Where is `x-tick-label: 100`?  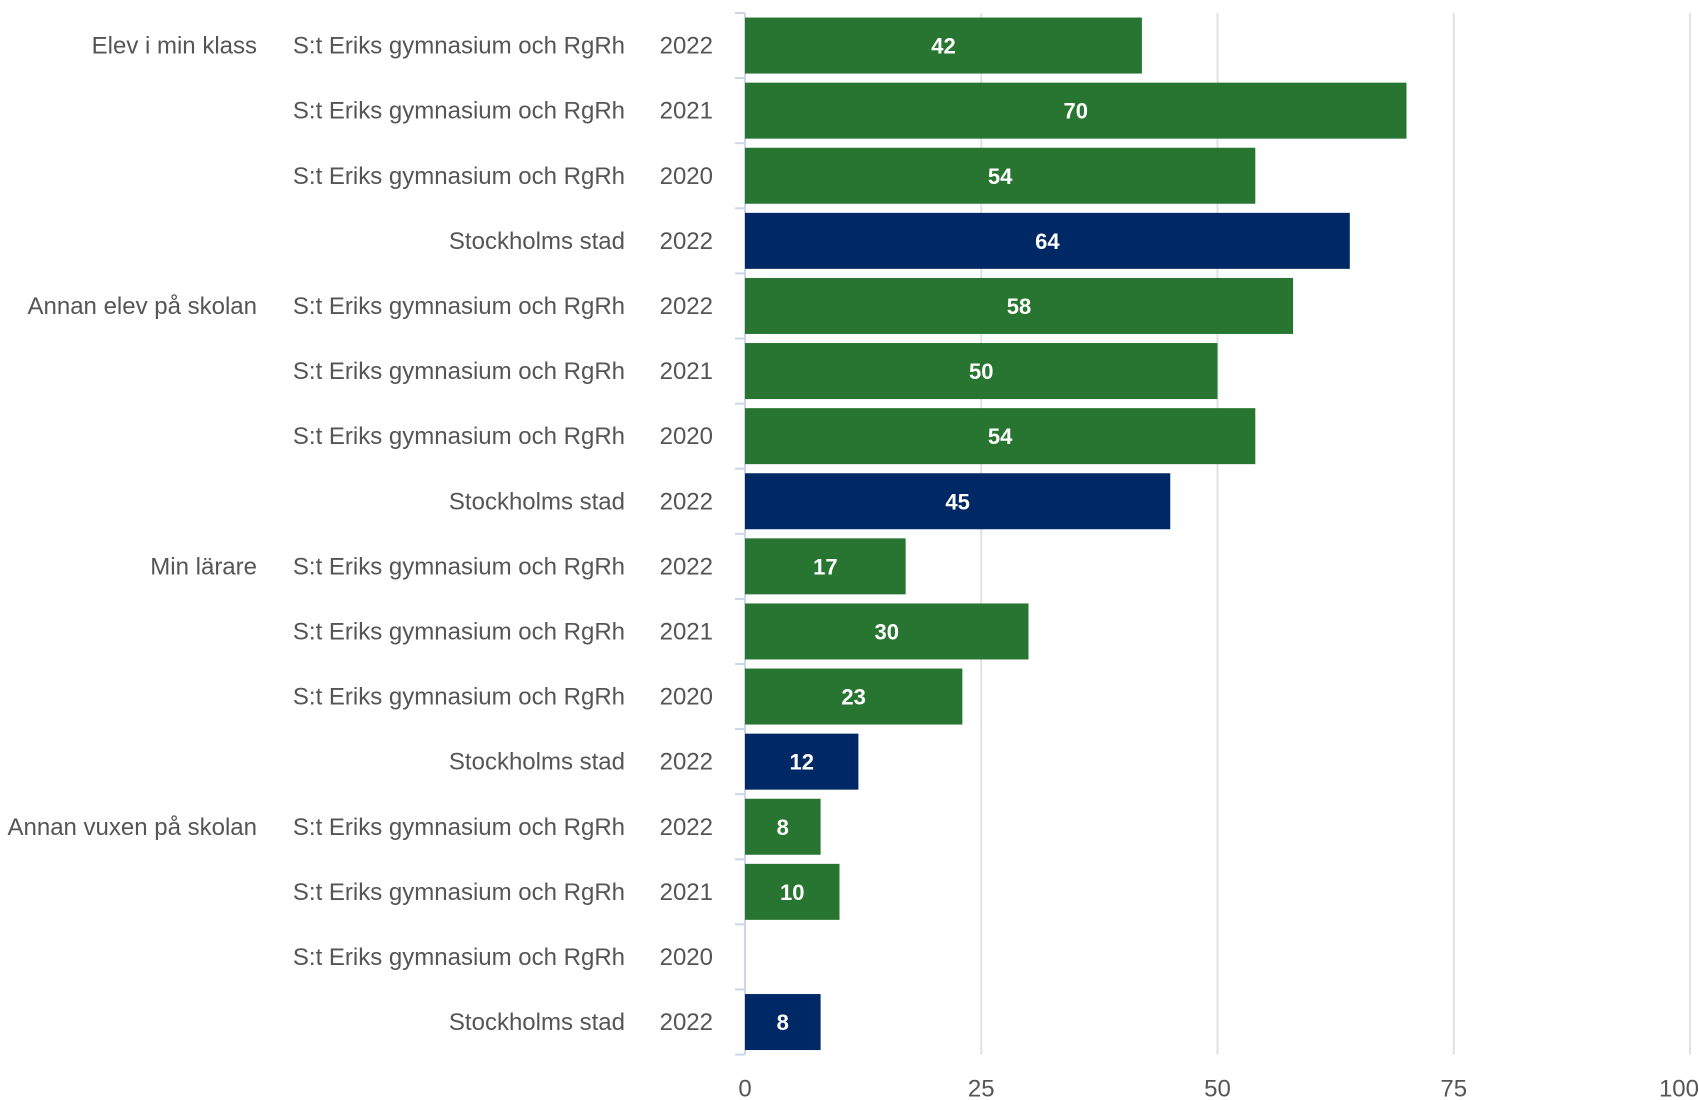 x-tick-label: 100 is located at coordinates (1679, 1088).